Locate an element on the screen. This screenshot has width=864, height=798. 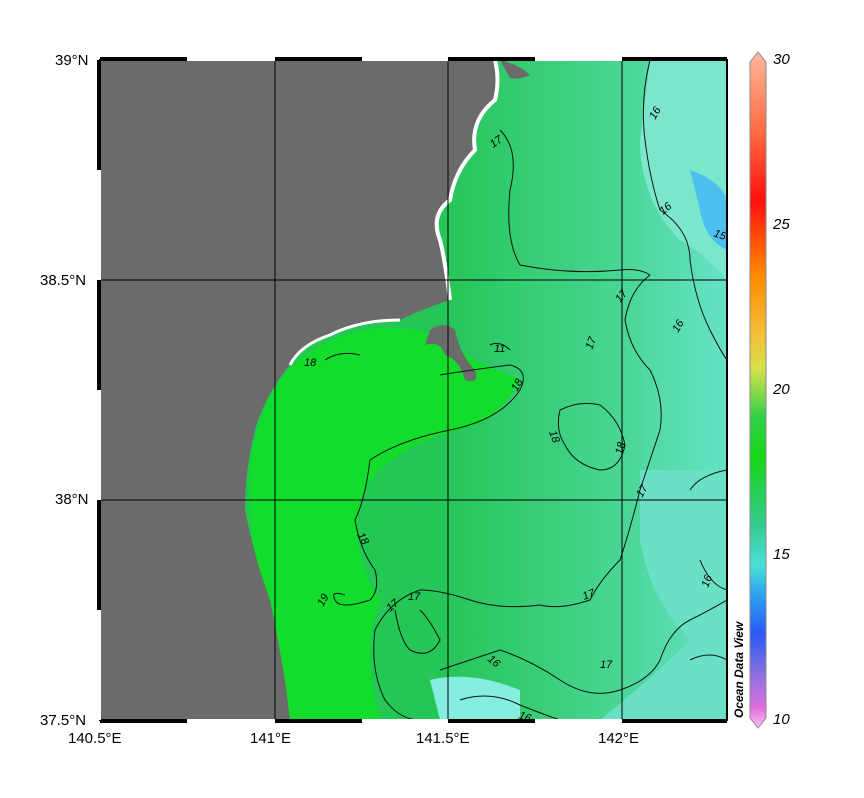
colorbar-tick-label: 10 is located at coordinates (781, 719).